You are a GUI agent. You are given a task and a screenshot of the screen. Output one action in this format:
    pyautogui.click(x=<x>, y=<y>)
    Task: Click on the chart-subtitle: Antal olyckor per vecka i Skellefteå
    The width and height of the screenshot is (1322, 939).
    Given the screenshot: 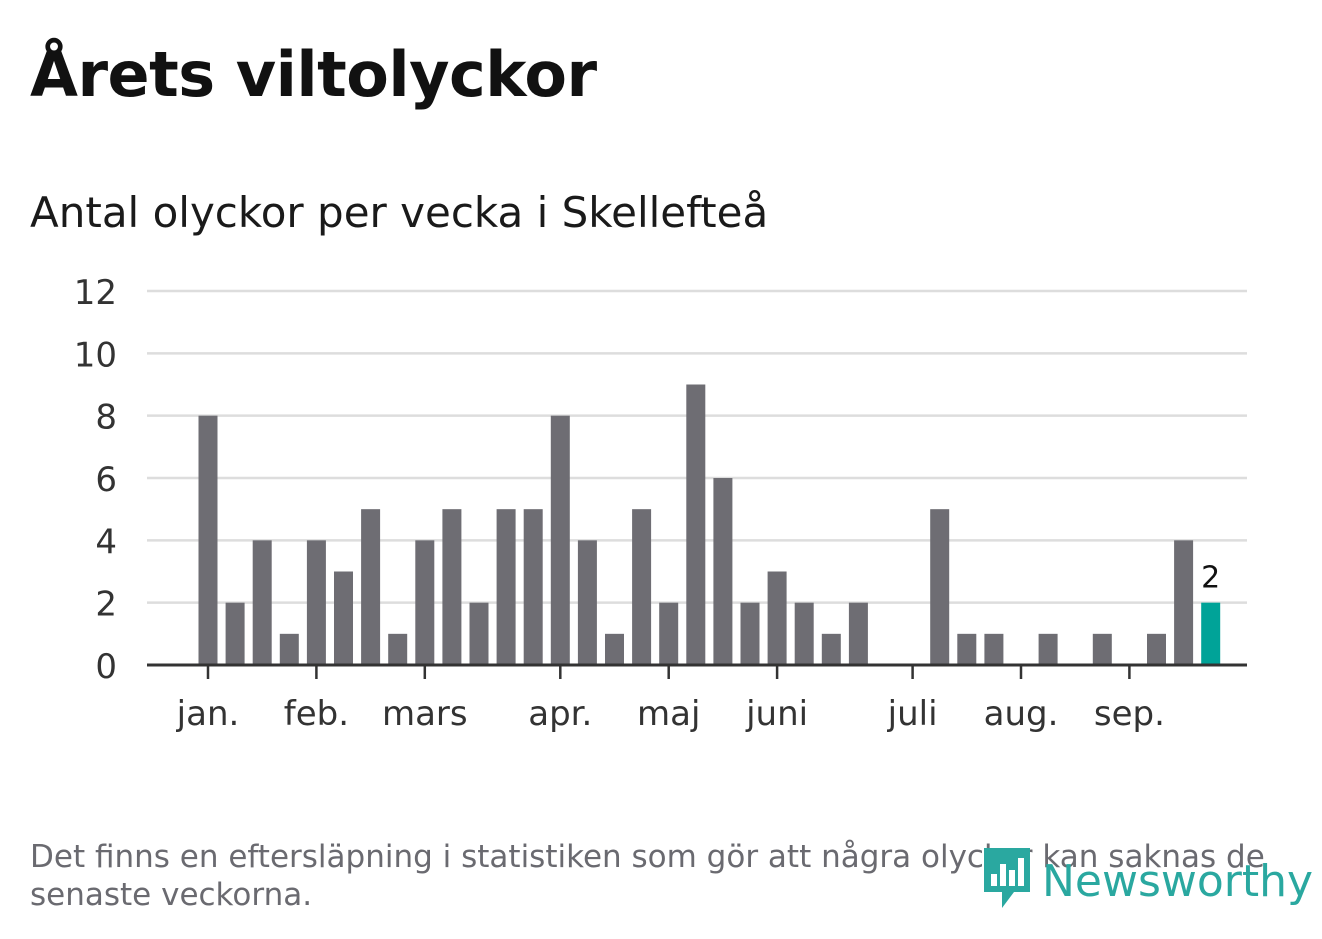 What is the action you would take?
    pyautogui.click(x=399, y=212)
    